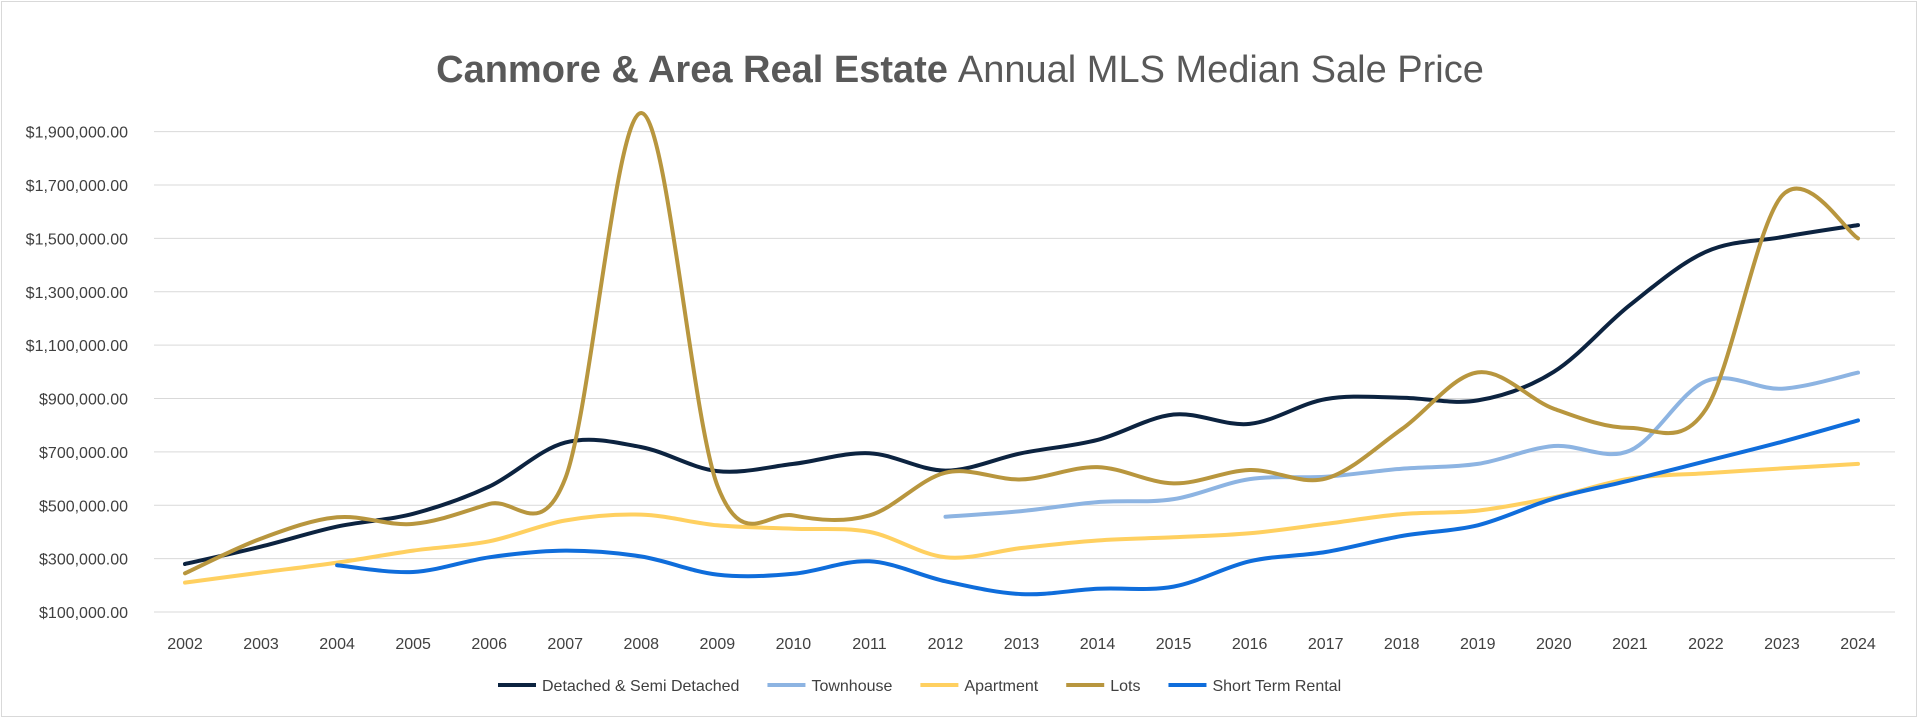 This screenshot has width=1920, height=720. What do you see at coordinates (261, 644) in the screenshot?
I see `x-tick-label: 2003` at bounding box center [261, 644].